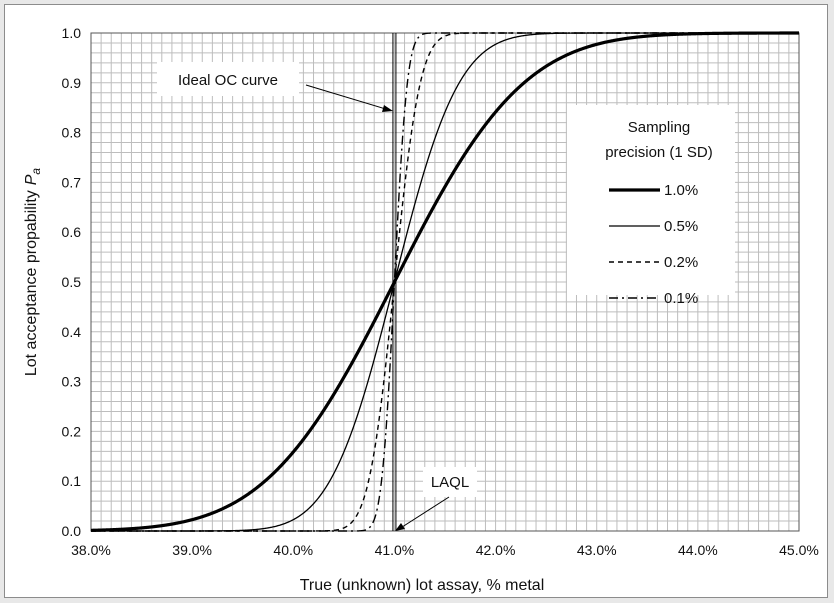 Image resolution: width=834 pixels, height=603 pixels. What do you see at coordinates (496, 550) in the screenshot?
I see `x-tick-label: 42.0%` at bounding box center [496, 550].